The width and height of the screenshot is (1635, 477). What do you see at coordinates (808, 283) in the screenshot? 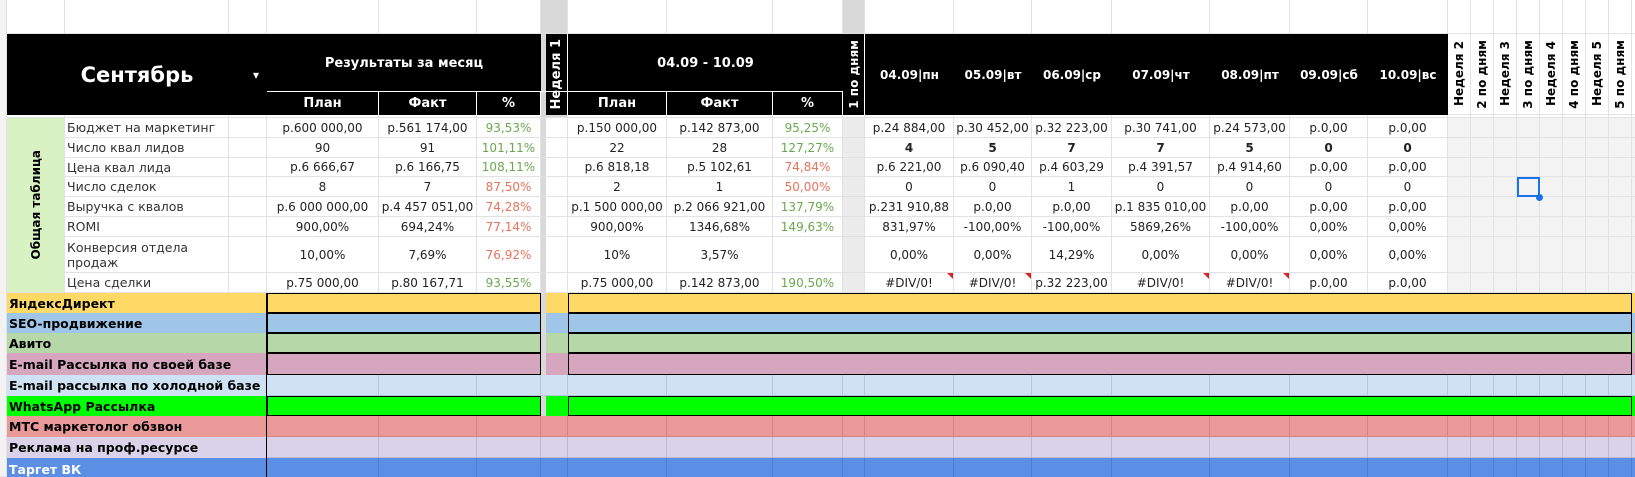
I see `week-value: 190,50%` at bounding box center [808, 283].